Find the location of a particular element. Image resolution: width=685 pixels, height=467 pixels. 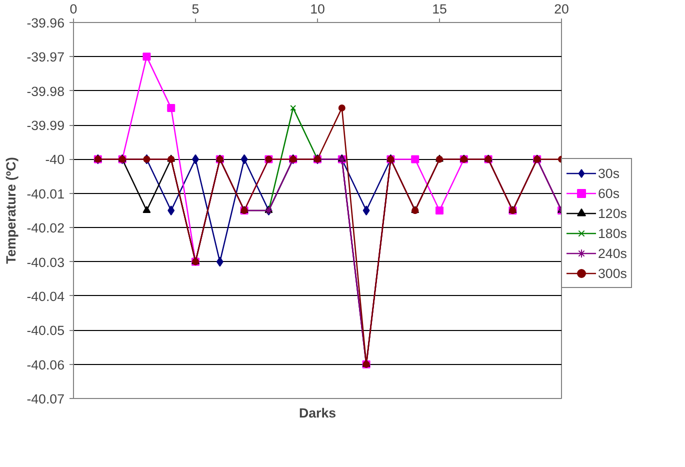

y-tick-label: -40.01 is located at coordinates (45, 194).